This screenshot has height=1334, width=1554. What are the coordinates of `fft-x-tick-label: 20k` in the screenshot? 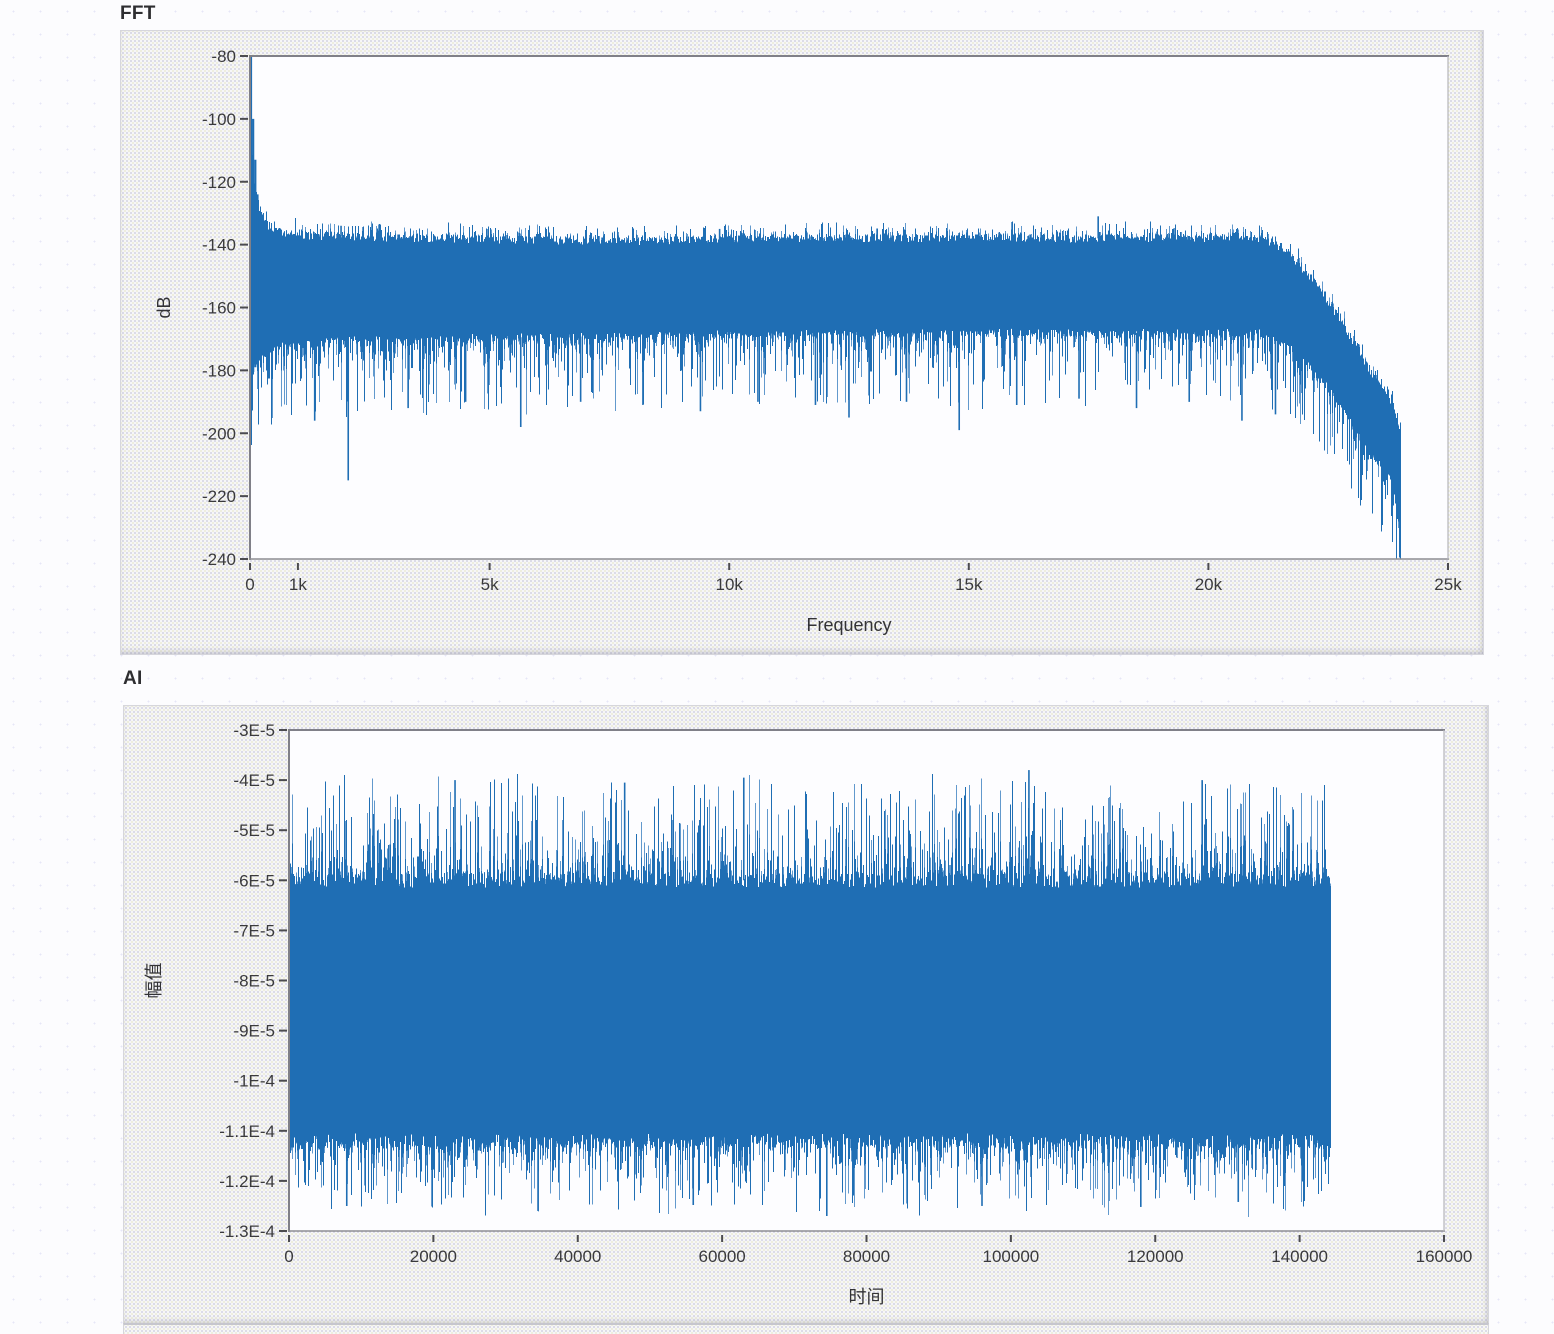 It's located at (1209, 584).